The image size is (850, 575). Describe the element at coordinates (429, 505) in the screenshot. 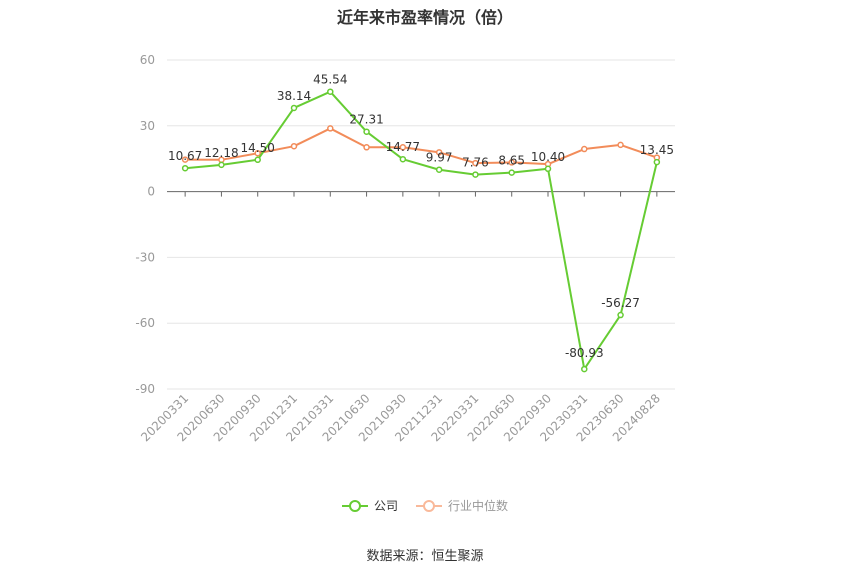

I see `legend-industry-marker-icon` at that location.